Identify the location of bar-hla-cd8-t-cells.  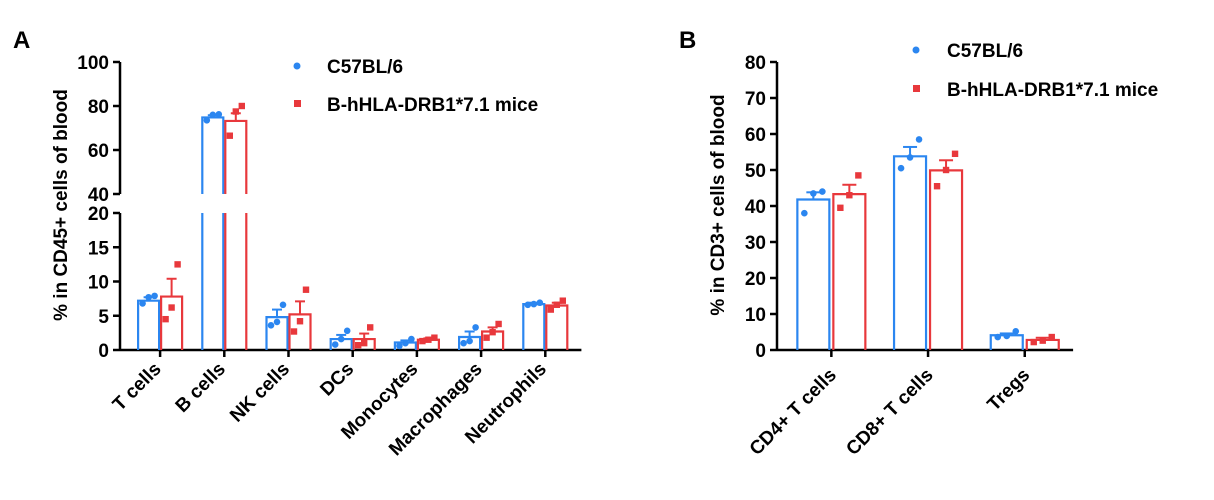
(946, 259).